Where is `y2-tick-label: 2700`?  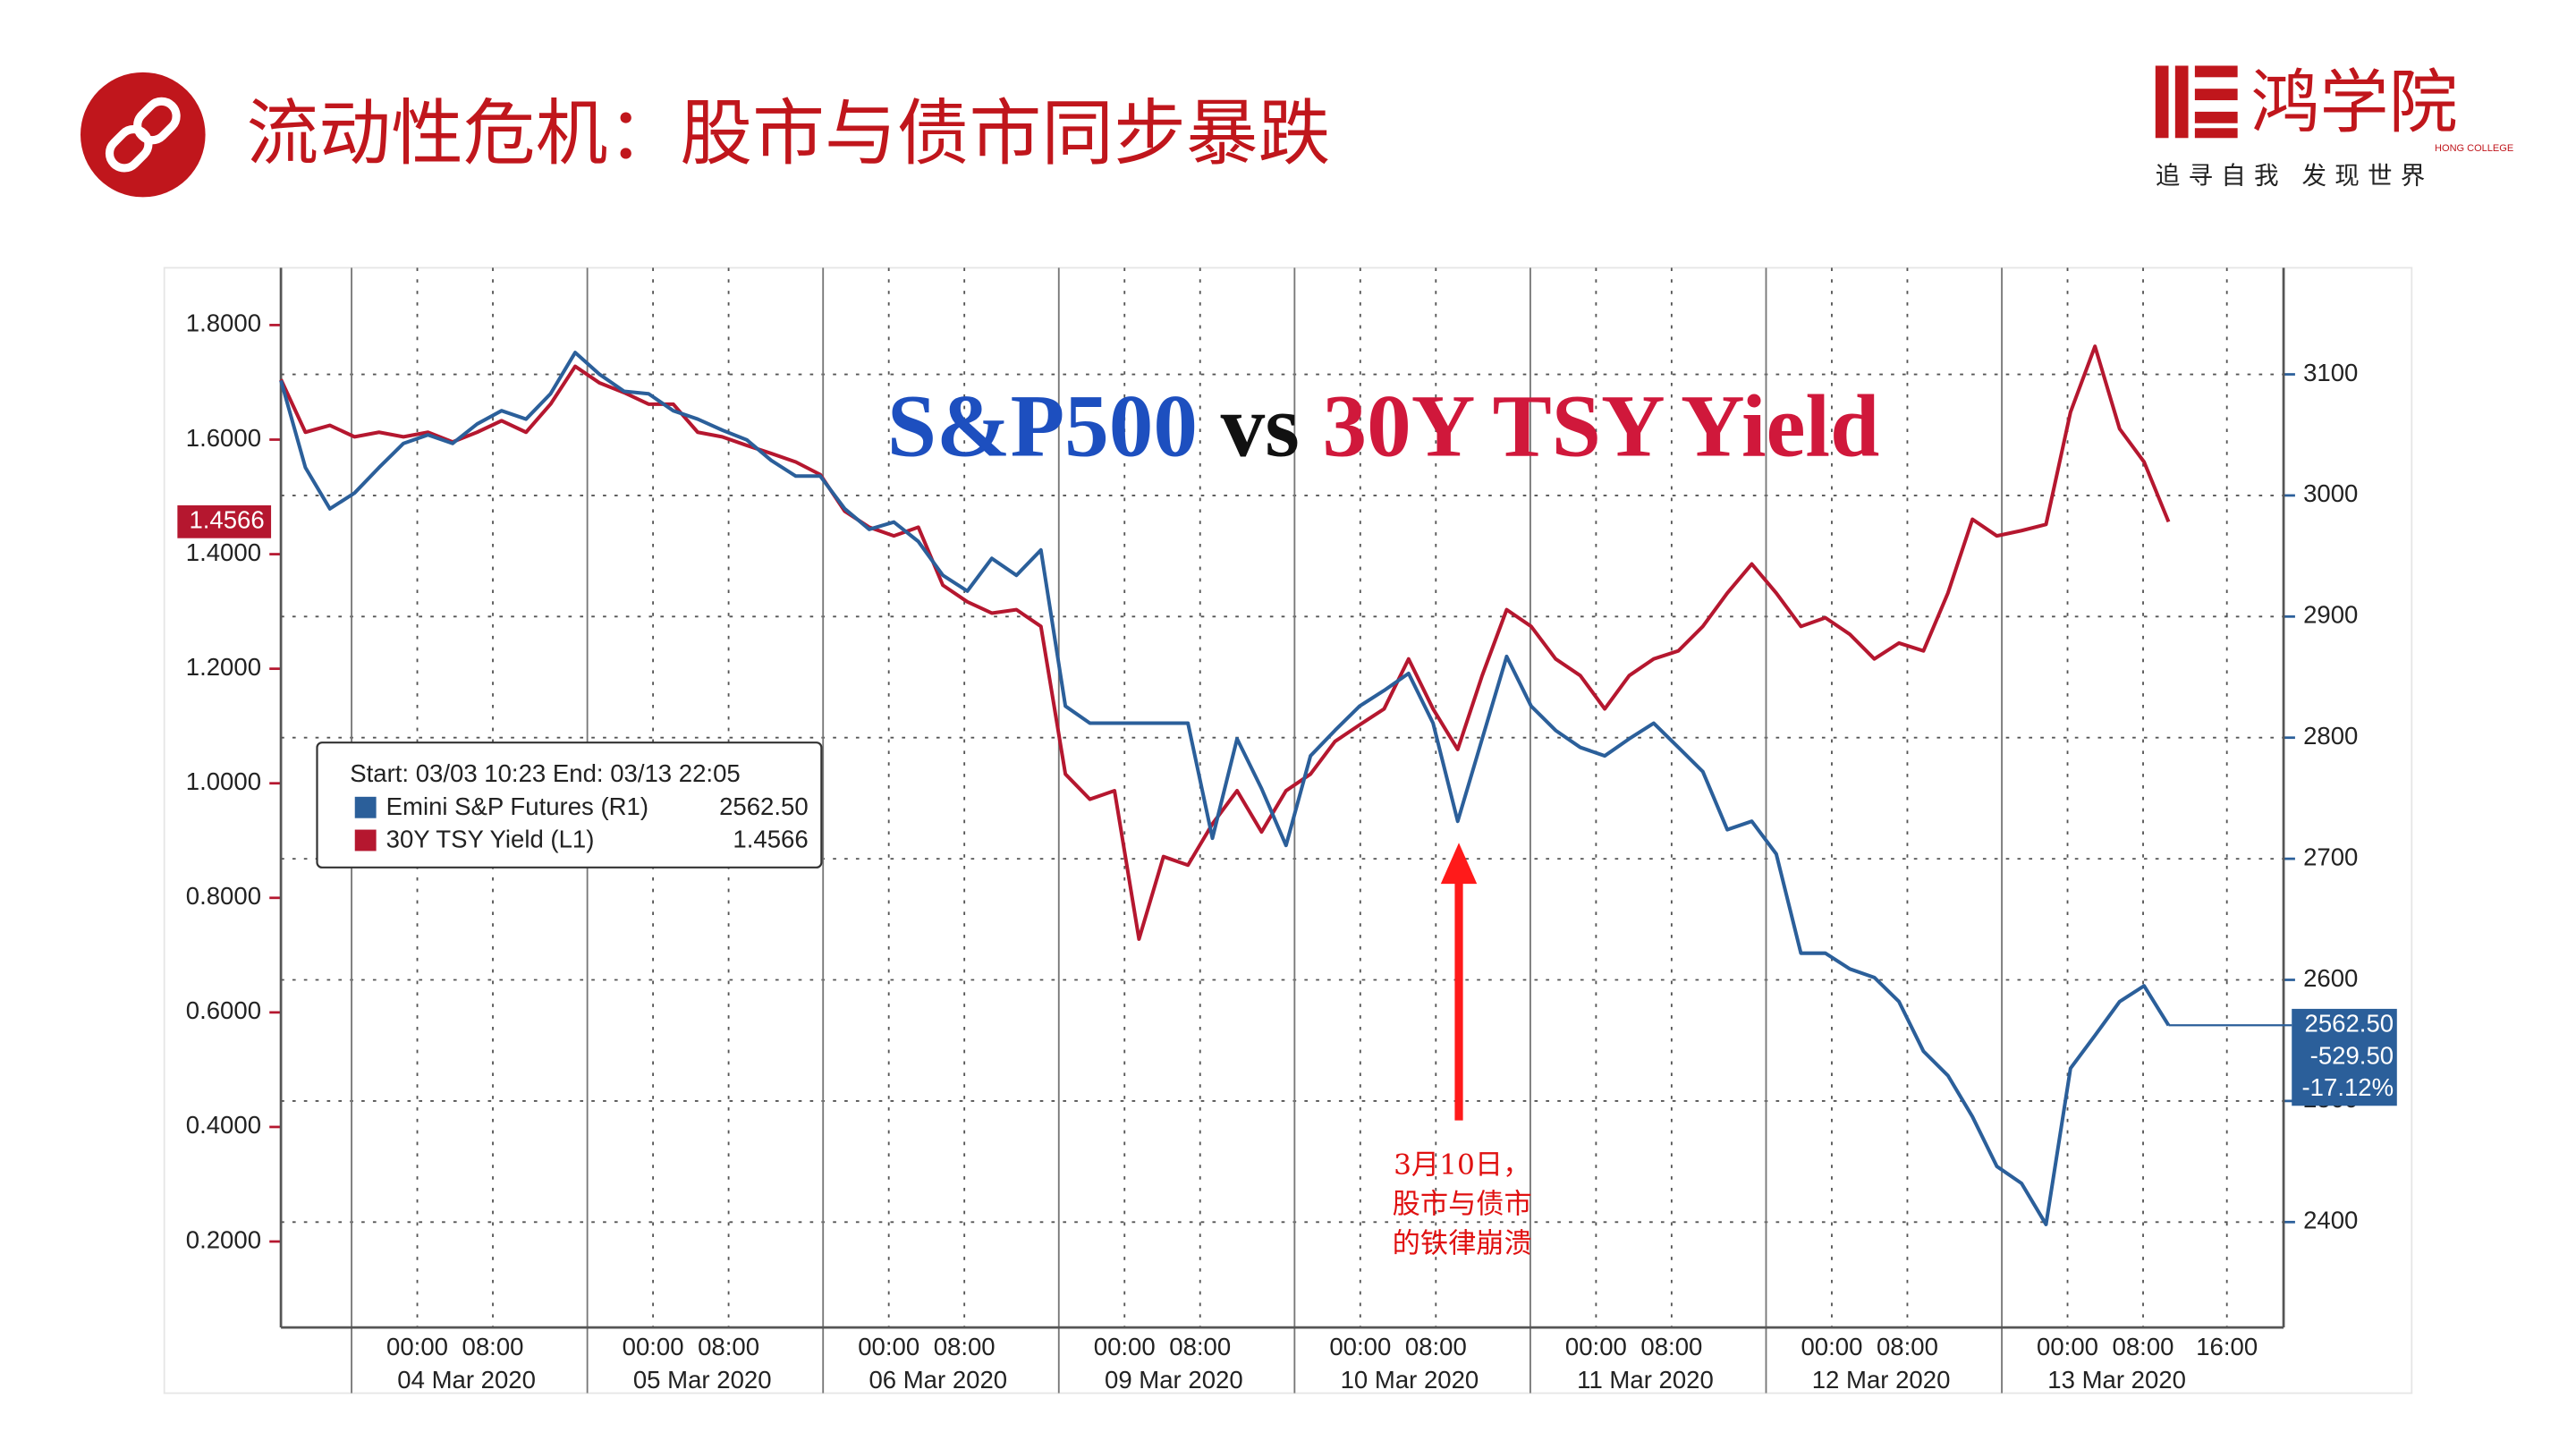
y2-tick-label: 2700 is located at coordinates (2330, 856).